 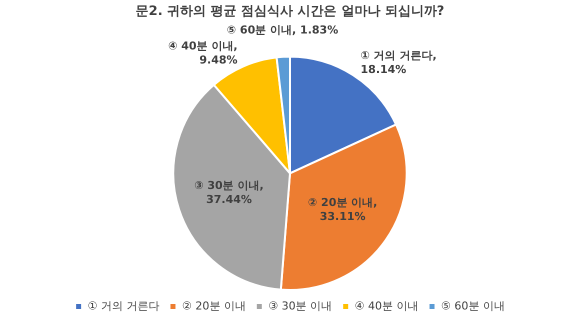 What do you see at coordinates (398, 62) in the screenshot?
I see `data-label: ① 거의 거른다, 18.14%` at bounding box center [398, 62].